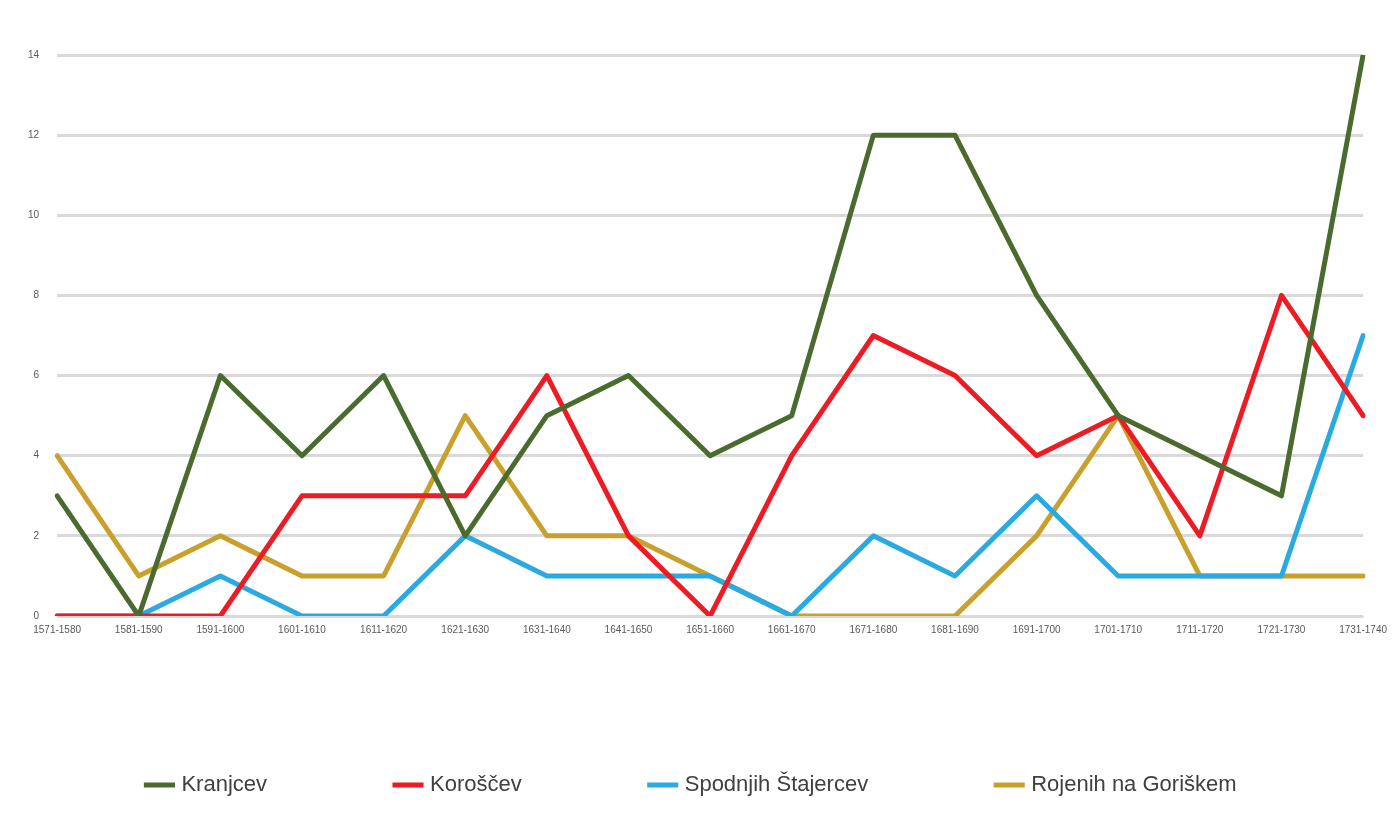  Describe the element at coordinates (465, 629) in the screenshot. I see `x-tick-label: 1621-1630` at that location.